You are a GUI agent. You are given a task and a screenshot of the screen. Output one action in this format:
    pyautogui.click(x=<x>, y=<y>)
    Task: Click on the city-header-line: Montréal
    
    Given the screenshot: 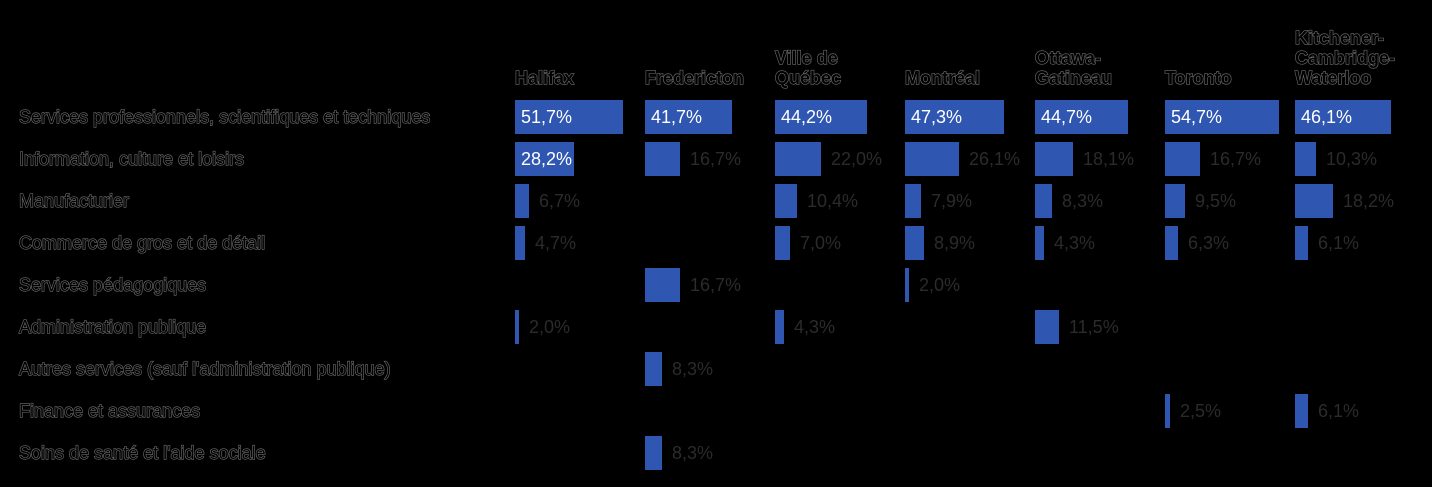 What is the action you would take?
    pyautogui.click(x=942, y=78)
    